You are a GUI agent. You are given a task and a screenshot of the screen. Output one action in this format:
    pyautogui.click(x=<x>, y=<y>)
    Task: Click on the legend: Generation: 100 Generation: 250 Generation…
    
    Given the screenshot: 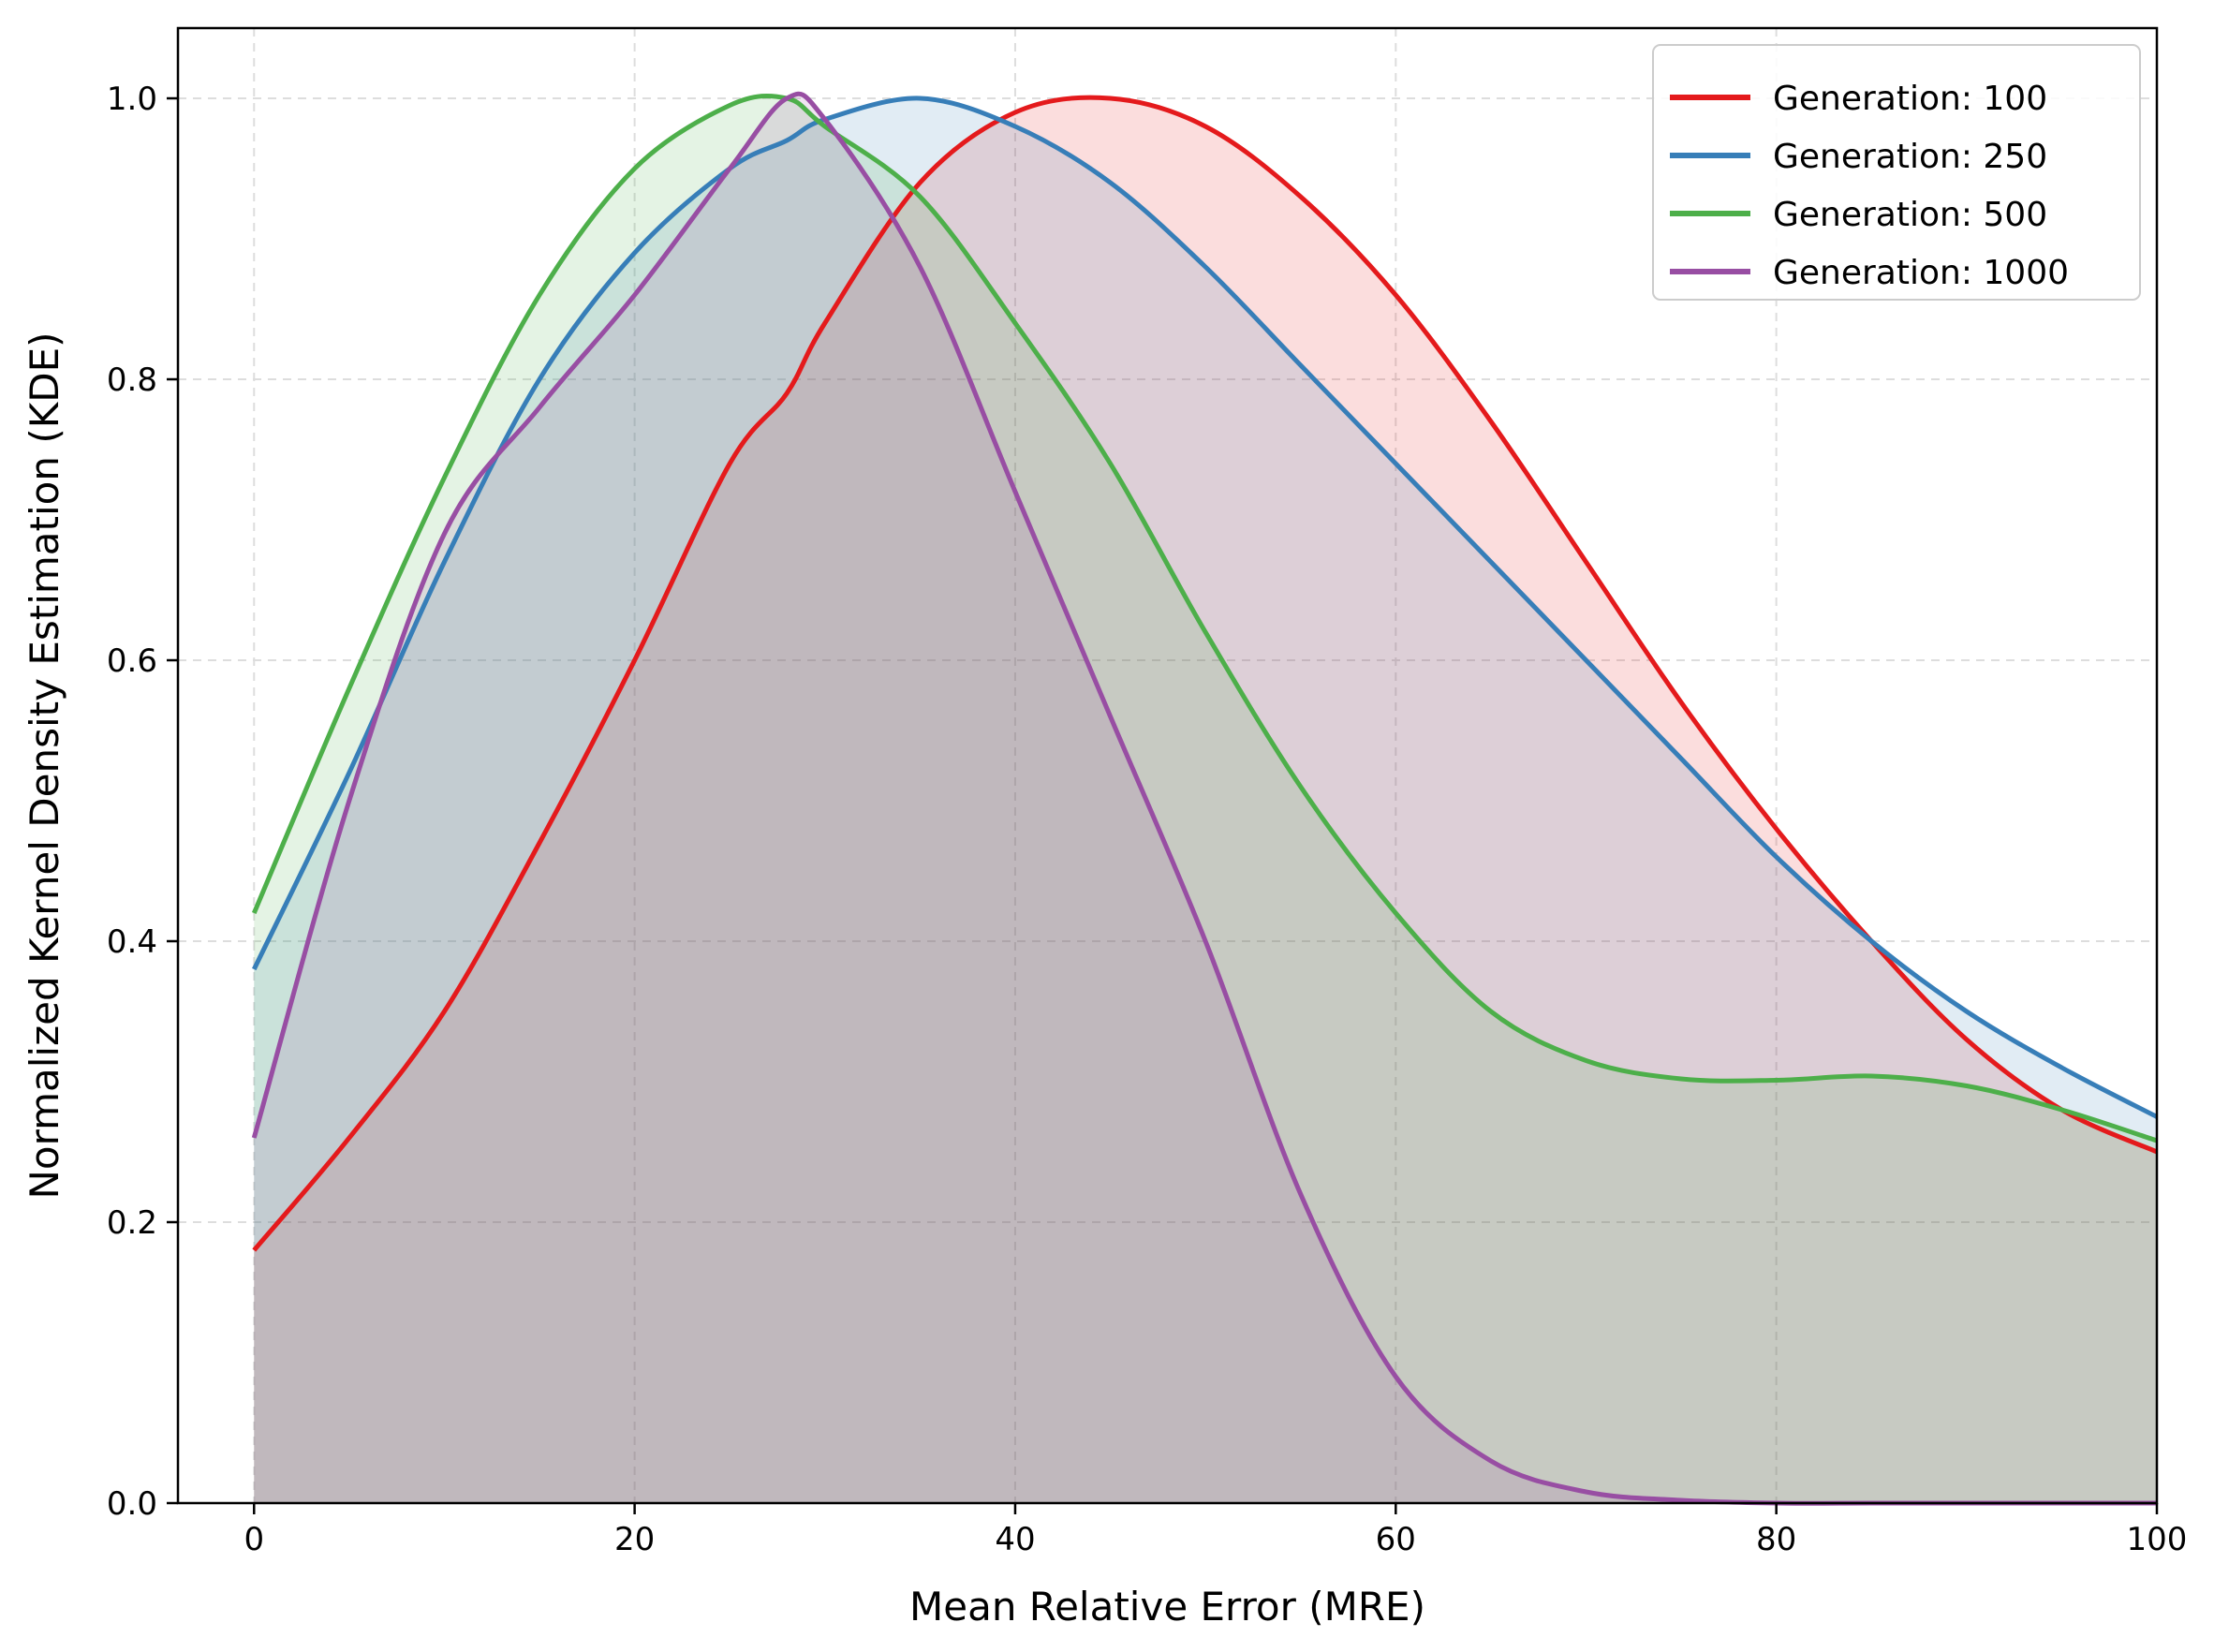 What is the action you would take?
    pyautogui.click(x=1896, y=172)
    